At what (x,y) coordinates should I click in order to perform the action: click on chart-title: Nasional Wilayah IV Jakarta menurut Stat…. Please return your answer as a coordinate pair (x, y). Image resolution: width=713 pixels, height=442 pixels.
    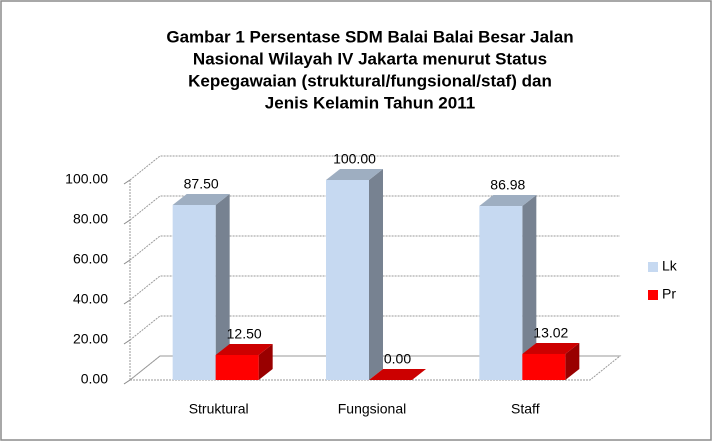
    Looking at the image, I should click on (370, 58).